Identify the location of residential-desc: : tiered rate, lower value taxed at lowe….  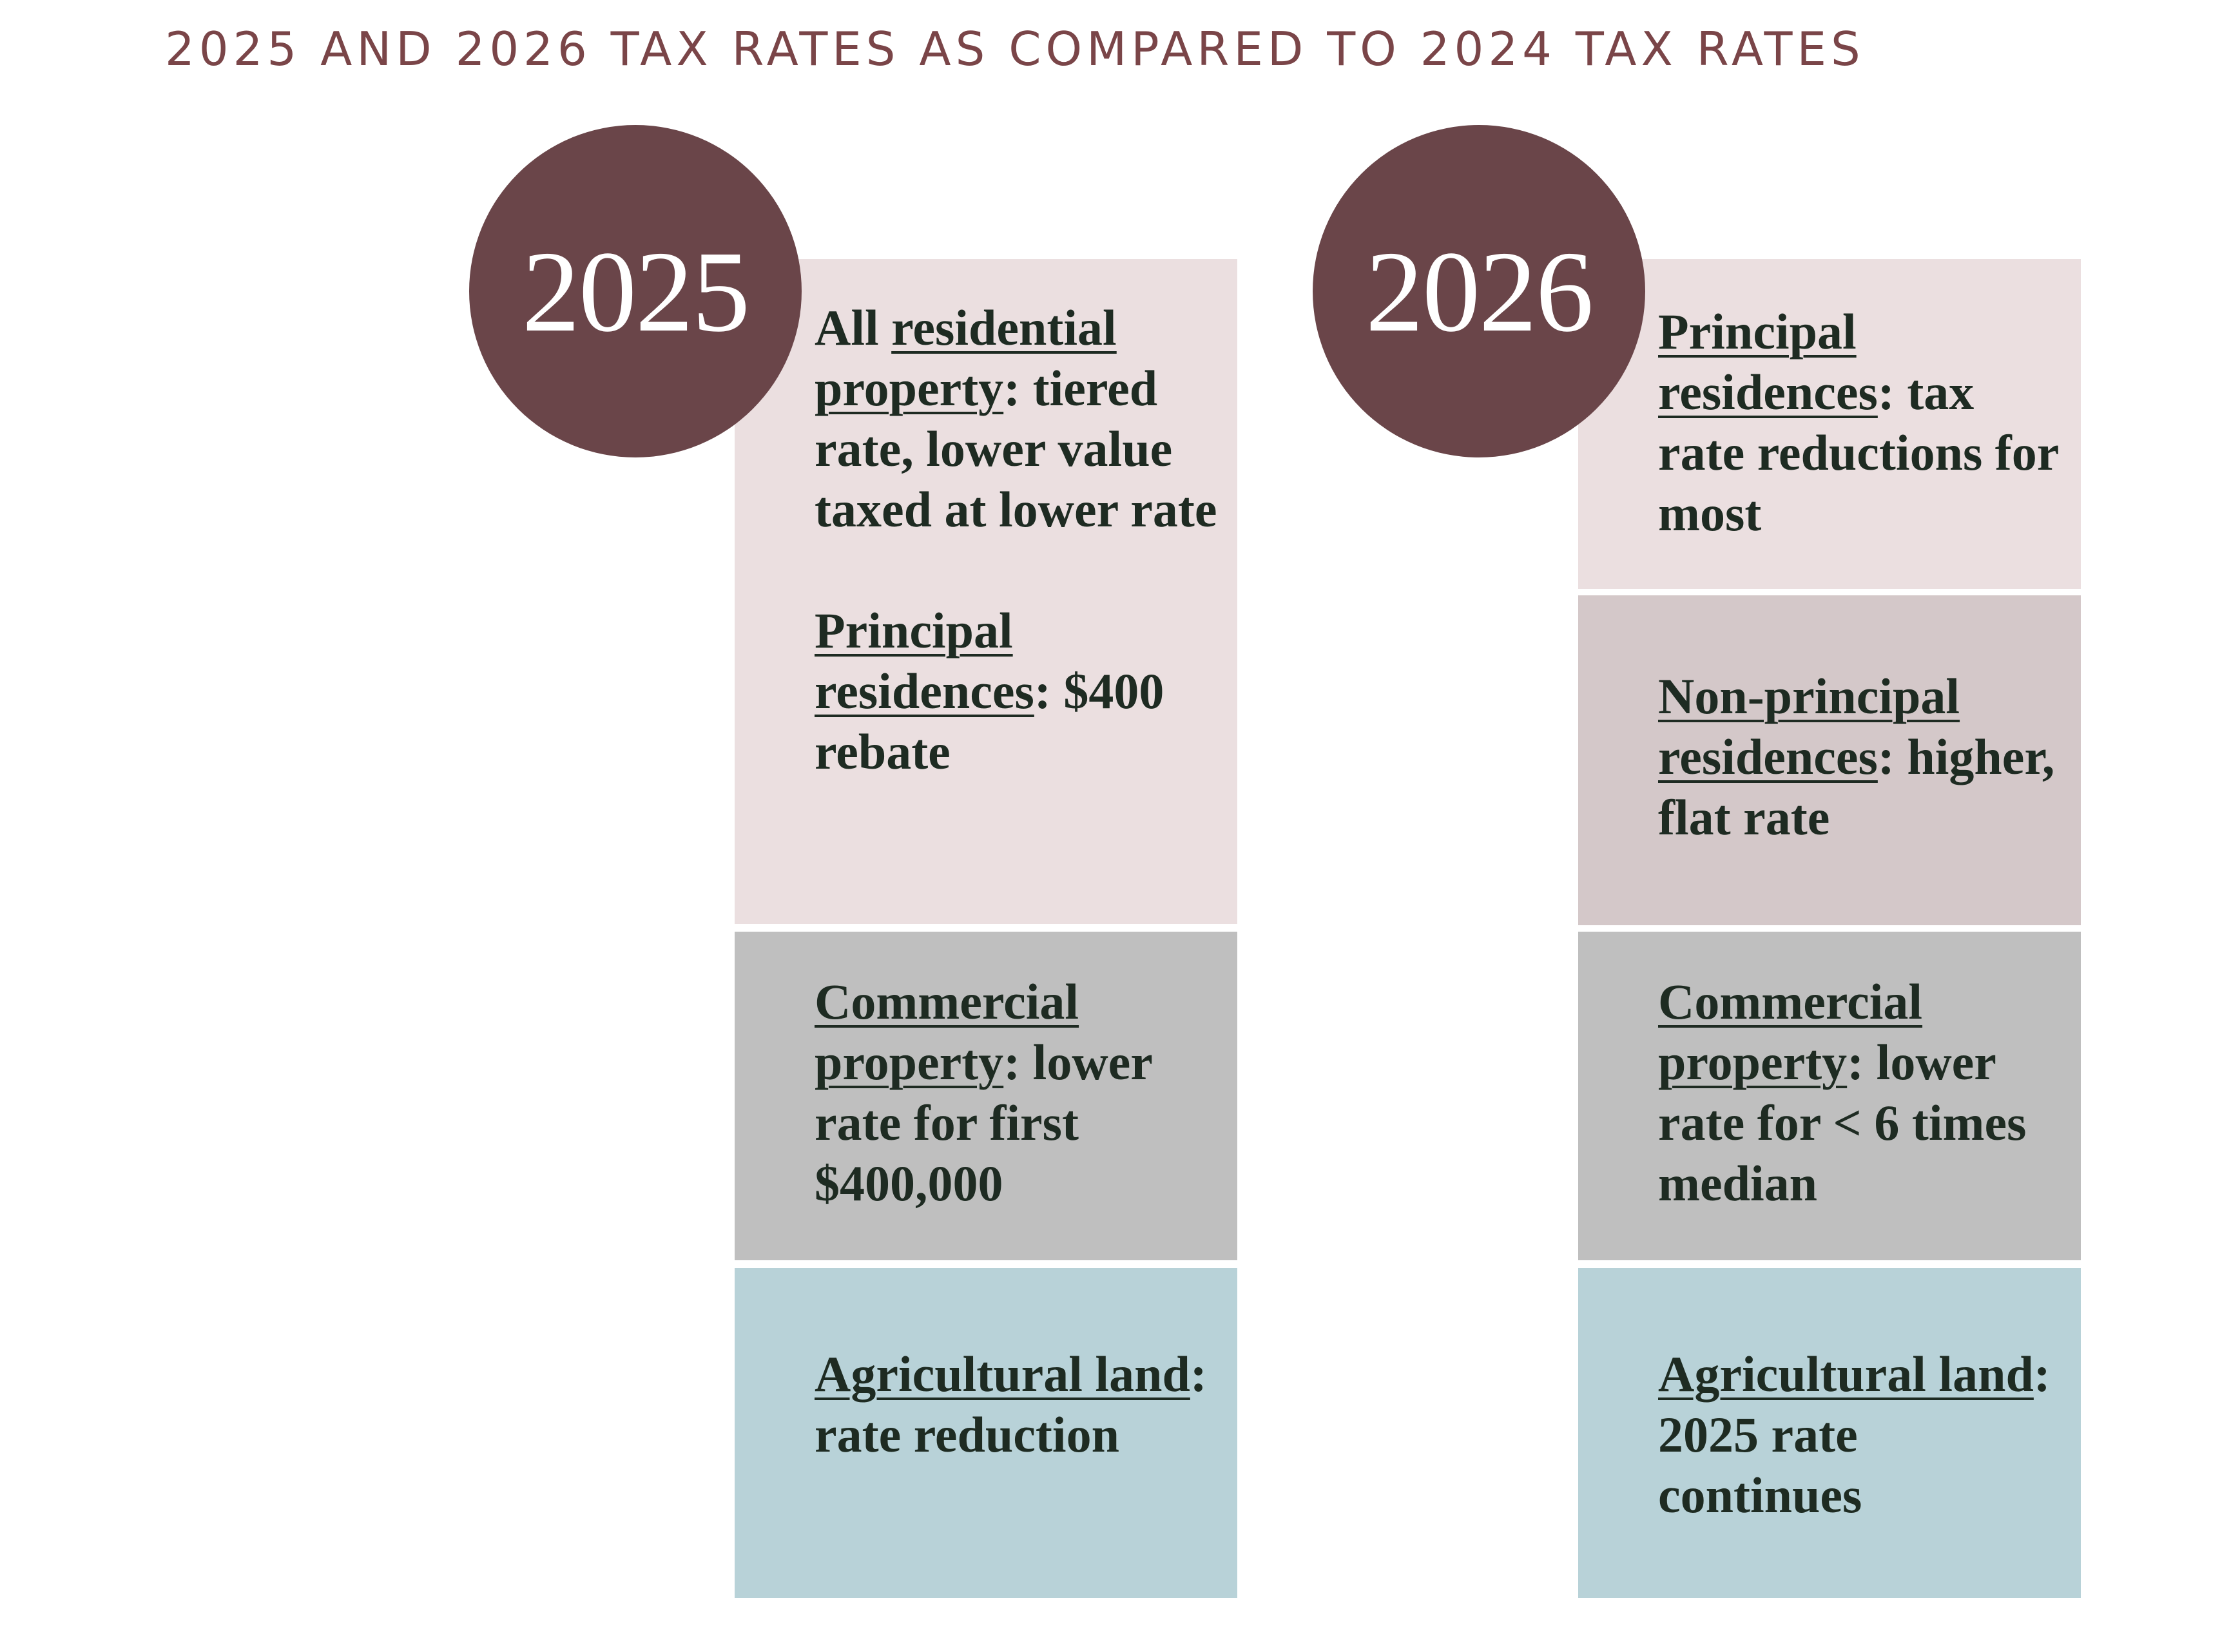
(1016, 448).